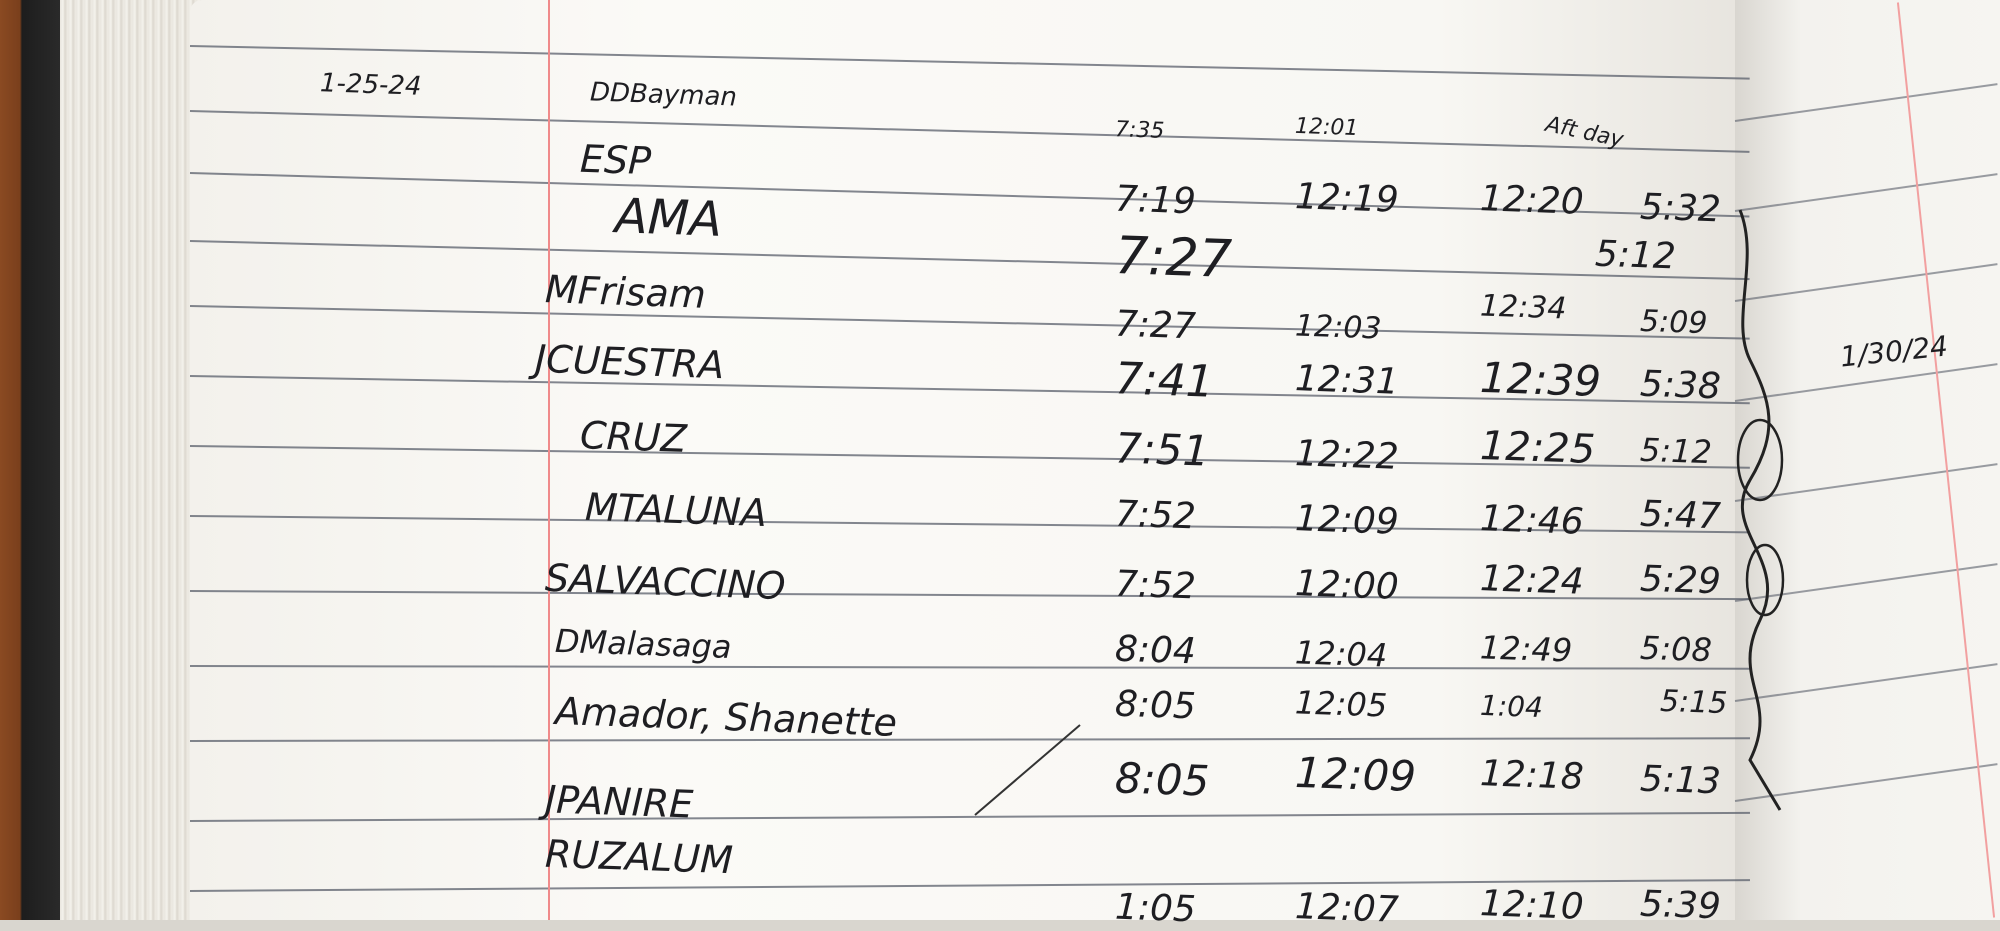 This screenshot has height=931, width=2000. What do you see at coordinates (1347, 908) in the screenshot?
I see `entry-time: 12:07` at bounding box center [1347, 908].